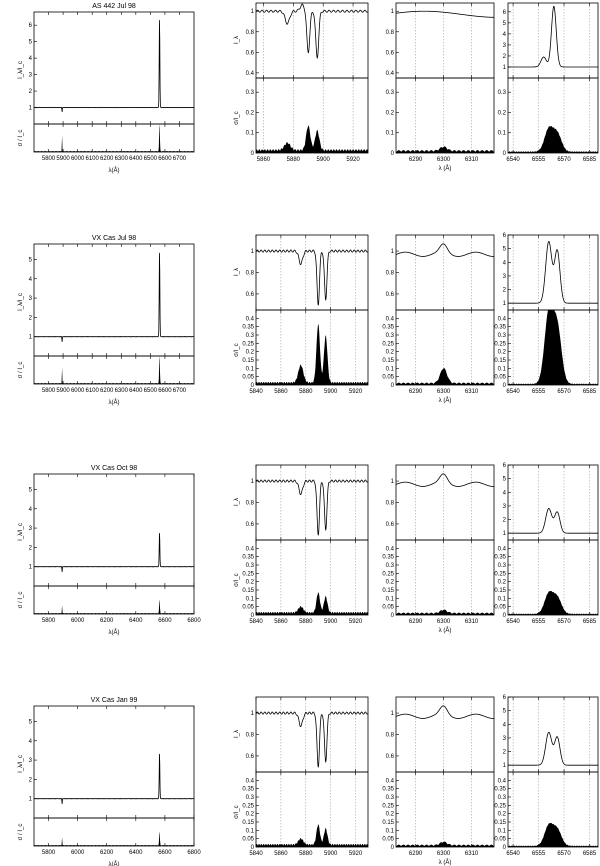 This screenshot has width=600, height=866. What do you see at coordinates (114, 700) in the screenshot?
I see `chart-title: VX Cas Jan 99` at bounding box center [114, 700].